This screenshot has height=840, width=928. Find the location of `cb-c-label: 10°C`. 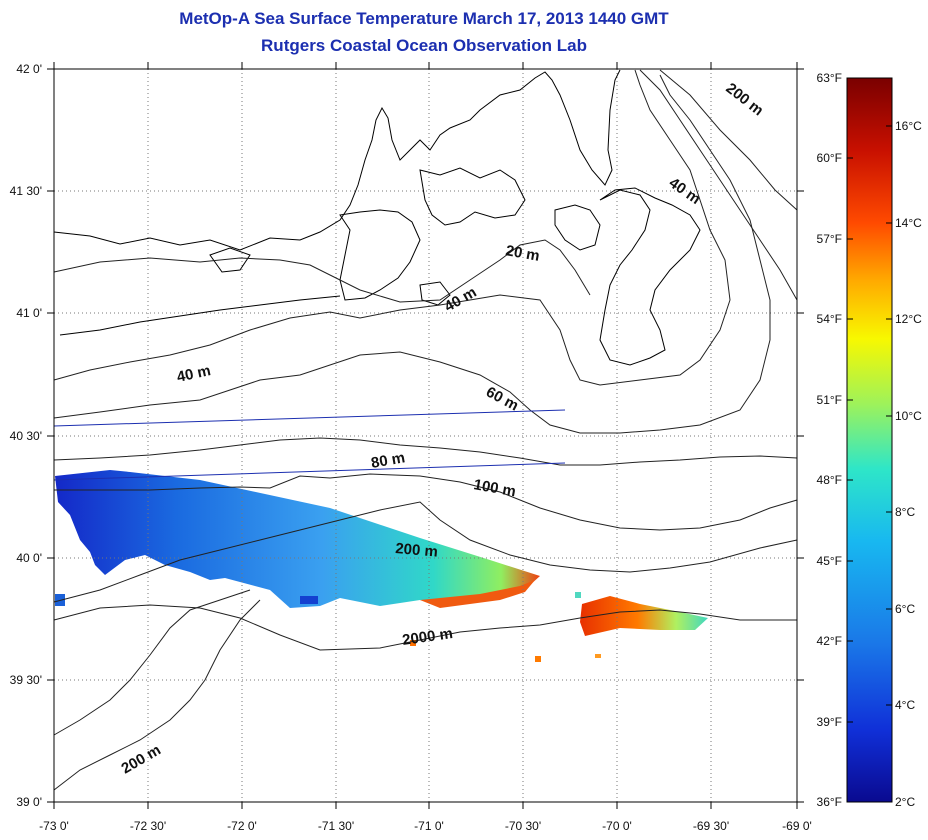

cb-c-label: 10°C is located at coordinates (908, 416).